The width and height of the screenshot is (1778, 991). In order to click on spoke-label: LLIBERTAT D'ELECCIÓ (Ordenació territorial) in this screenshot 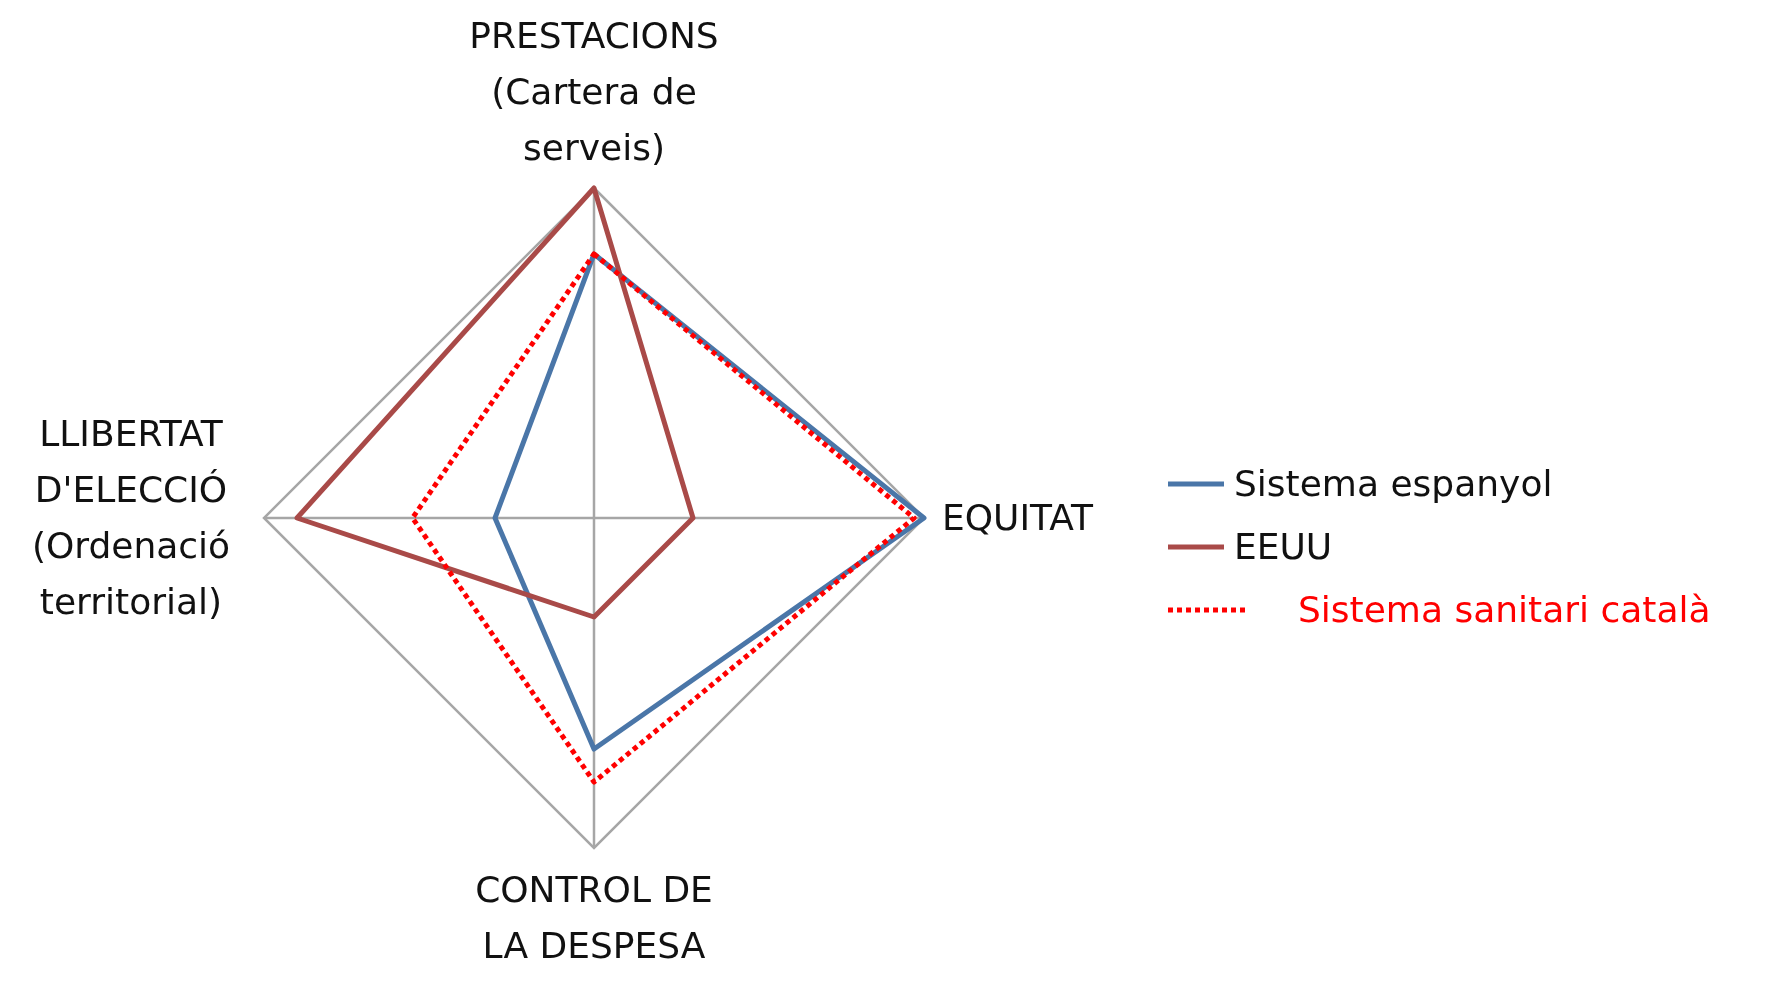, I will do `click(131, 517)`.